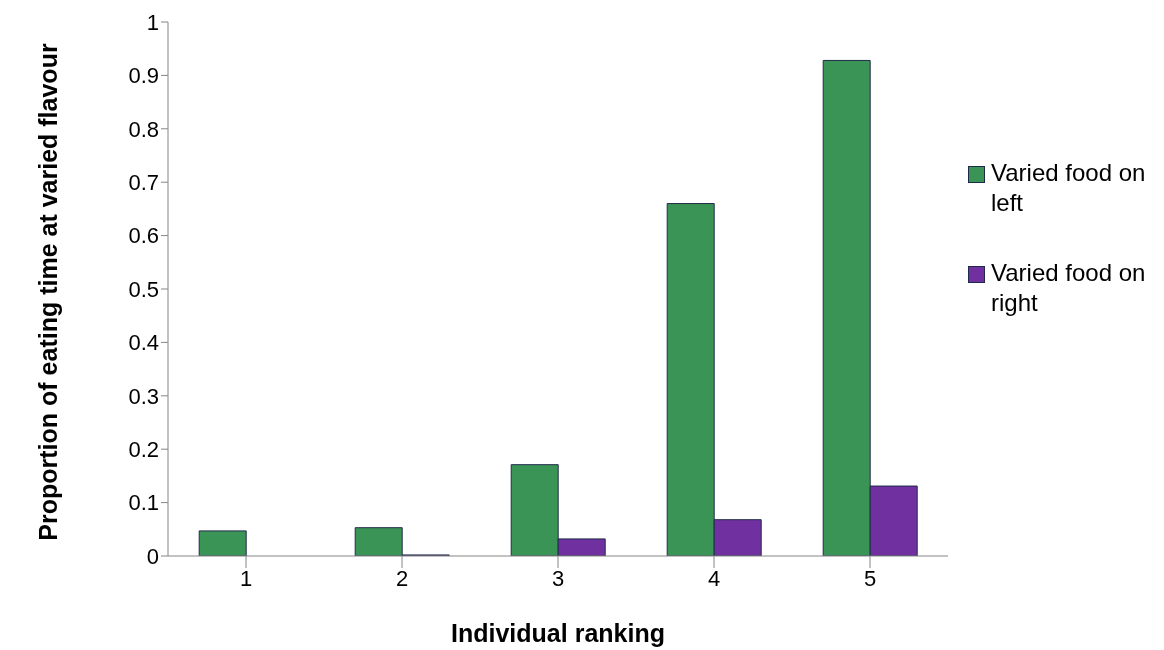 The height and width of the screenshot is (650, 1164). Describe the element at coordinates (558, 633) in the screenshot. I see `x-axis-title: Individual ranking` at that location.